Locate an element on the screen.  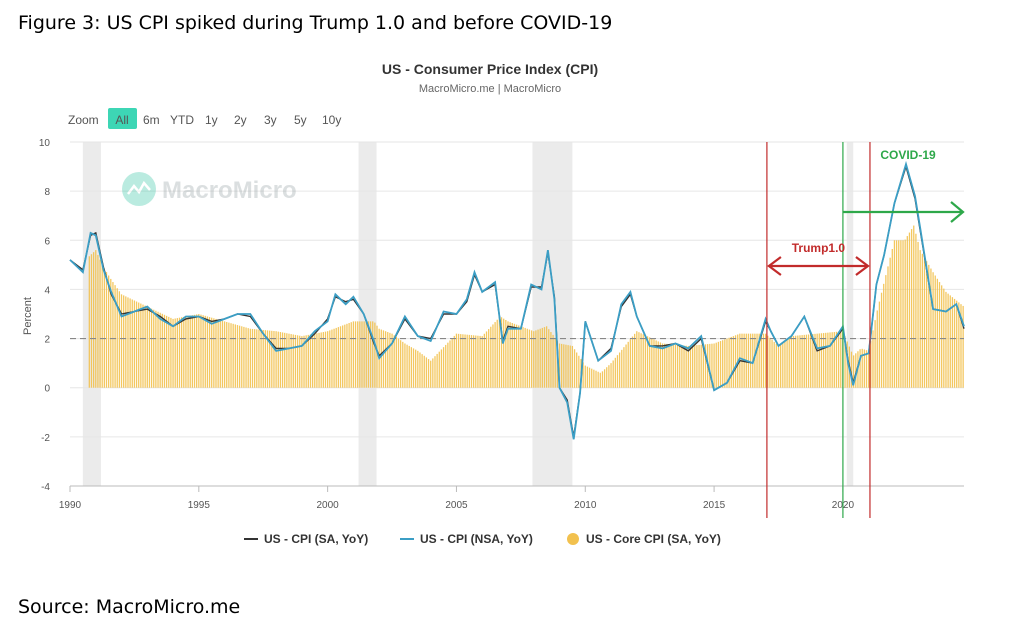
zoom-option: 6m is located at coordinates (151, 120).